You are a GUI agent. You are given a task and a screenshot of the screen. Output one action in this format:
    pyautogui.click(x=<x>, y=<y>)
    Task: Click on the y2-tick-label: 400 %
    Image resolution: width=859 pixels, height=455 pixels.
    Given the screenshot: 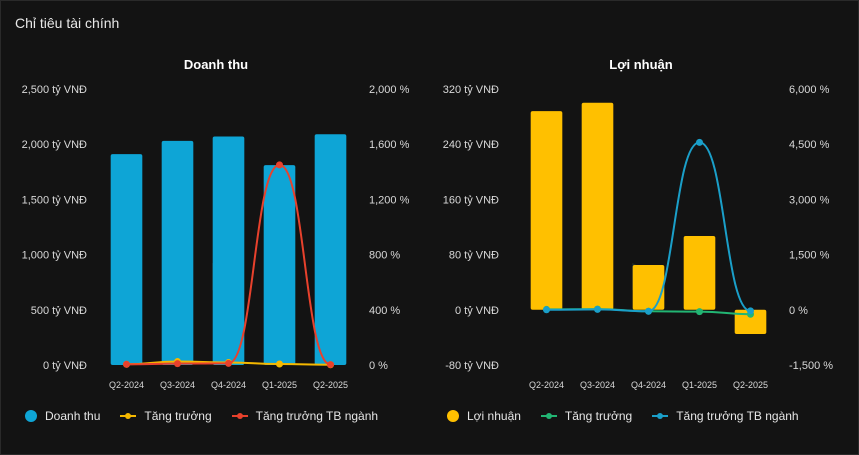 What is the action you would take?
    pyautogui.click(x=384, y=311)
    